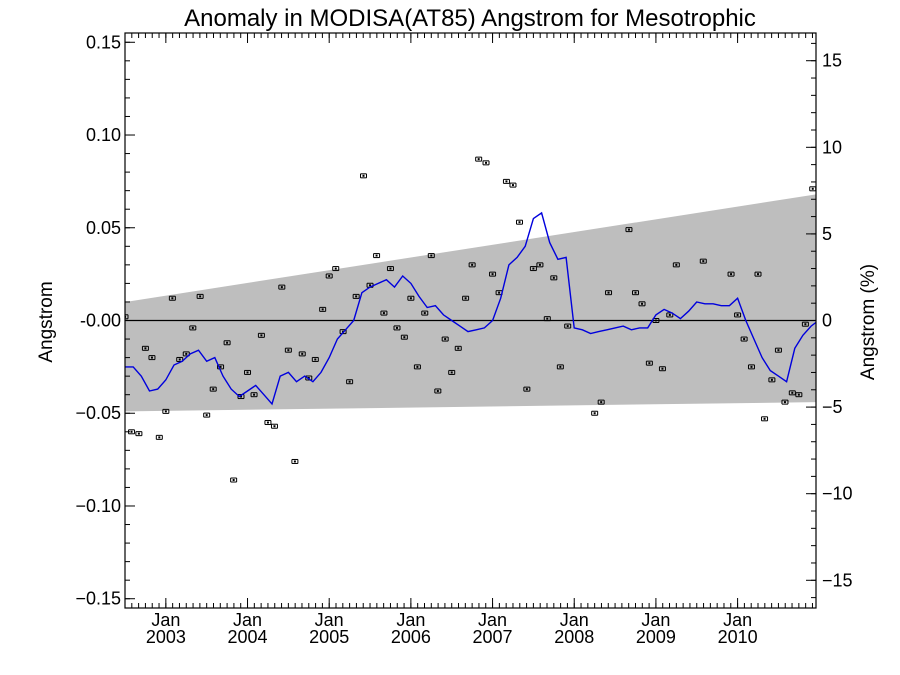  I want to click on x-tick-year-label: 2005, so click(329, 637).